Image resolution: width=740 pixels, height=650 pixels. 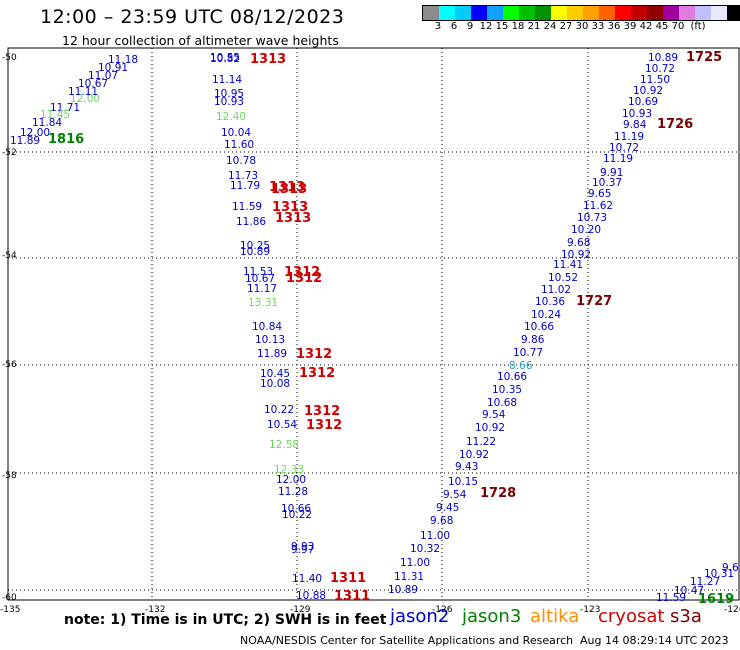 I want to click on legend-label: 33, so click(x=598, y=26).